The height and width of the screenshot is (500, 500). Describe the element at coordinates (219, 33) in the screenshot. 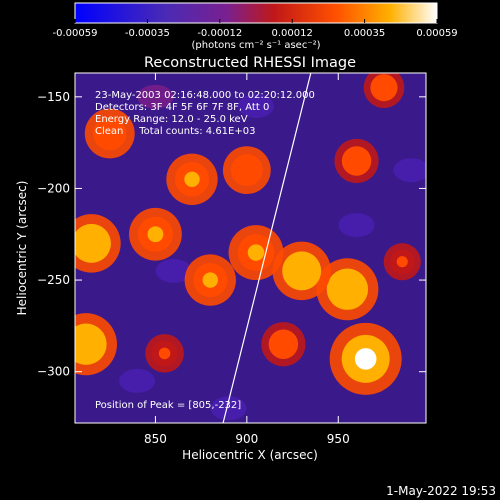

I see `colorbar-tick-label: -0.00012` at that location.